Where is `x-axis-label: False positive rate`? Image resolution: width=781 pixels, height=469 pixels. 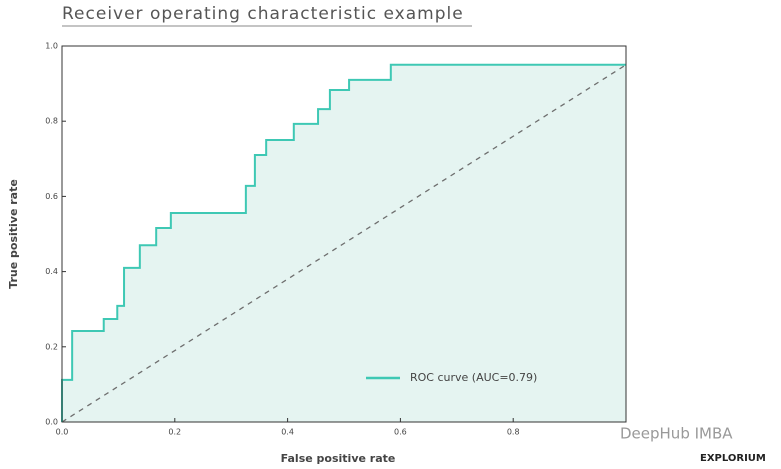 x-axis-label: False positive rate is located at coordinates (338, 458).